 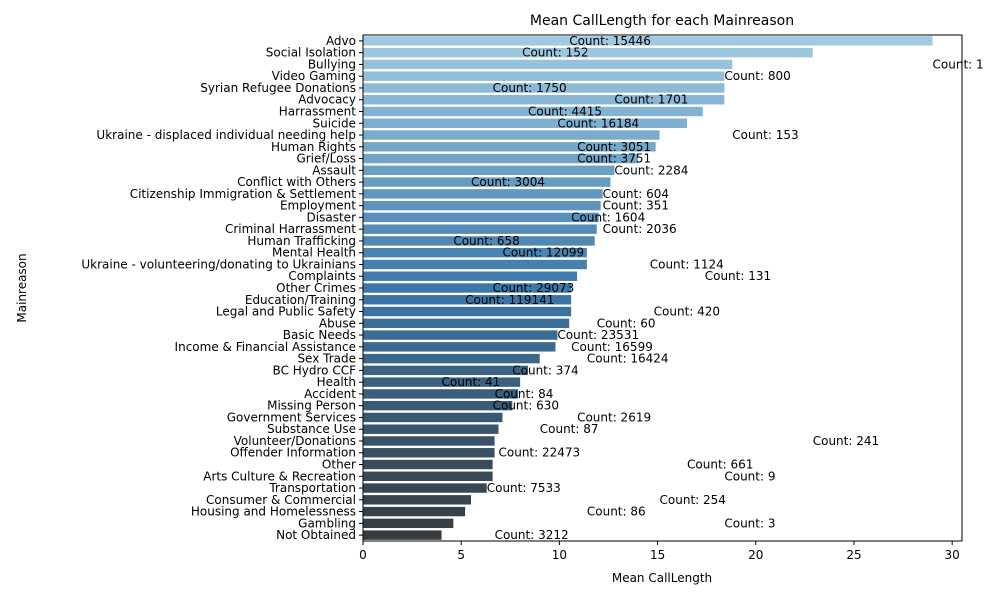 I want to click on y-tick-label: Disaster, so click(x=332, y=217).